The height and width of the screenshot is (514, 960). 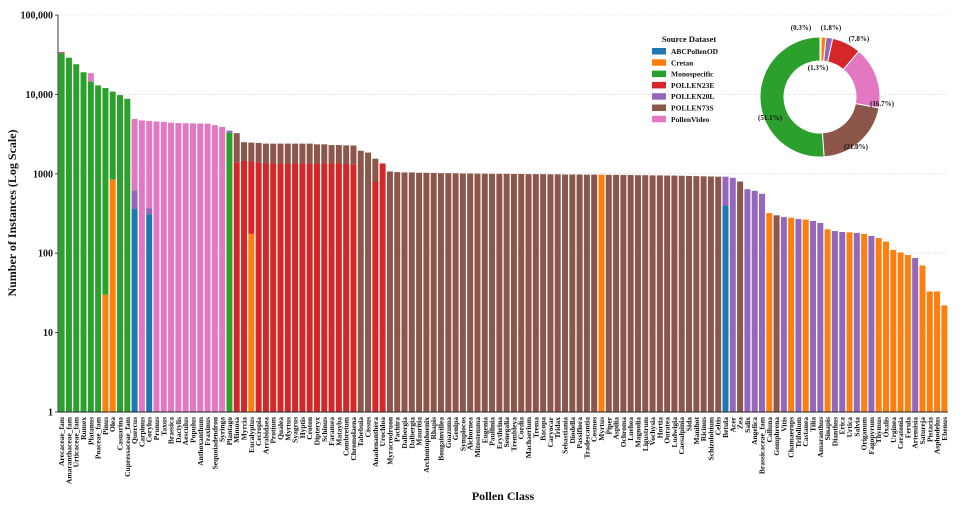 What do you see at coordinates (718, 426) in the screenshot?
I see `x-tick-label: Celtis` at bounding box center [718, 426].